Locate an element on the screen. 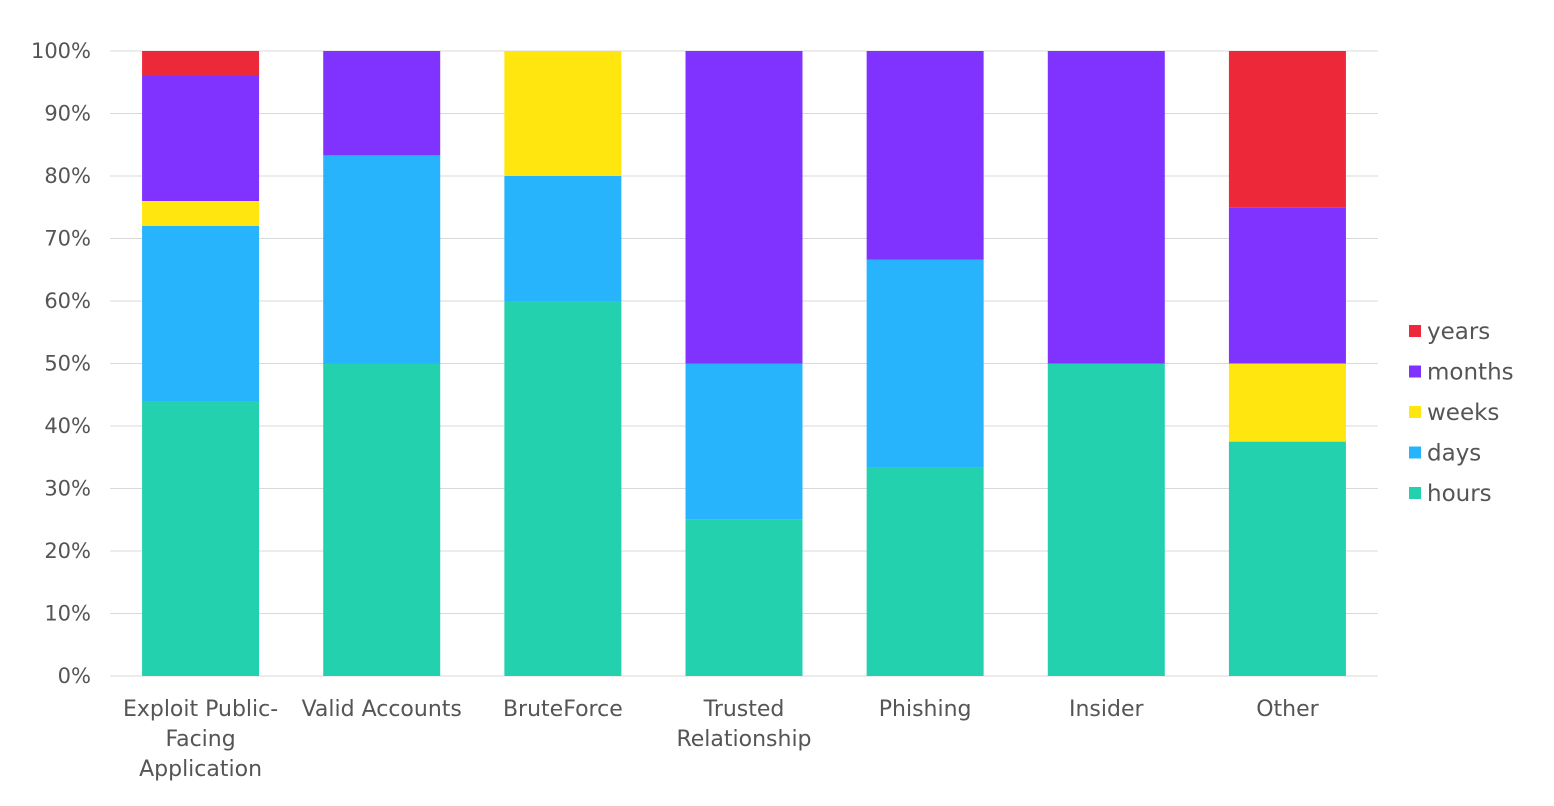 The height and width of the screenshot is (806, 1554). x-category-label-line: Exploit Public- is located at coordinates (200, 709).